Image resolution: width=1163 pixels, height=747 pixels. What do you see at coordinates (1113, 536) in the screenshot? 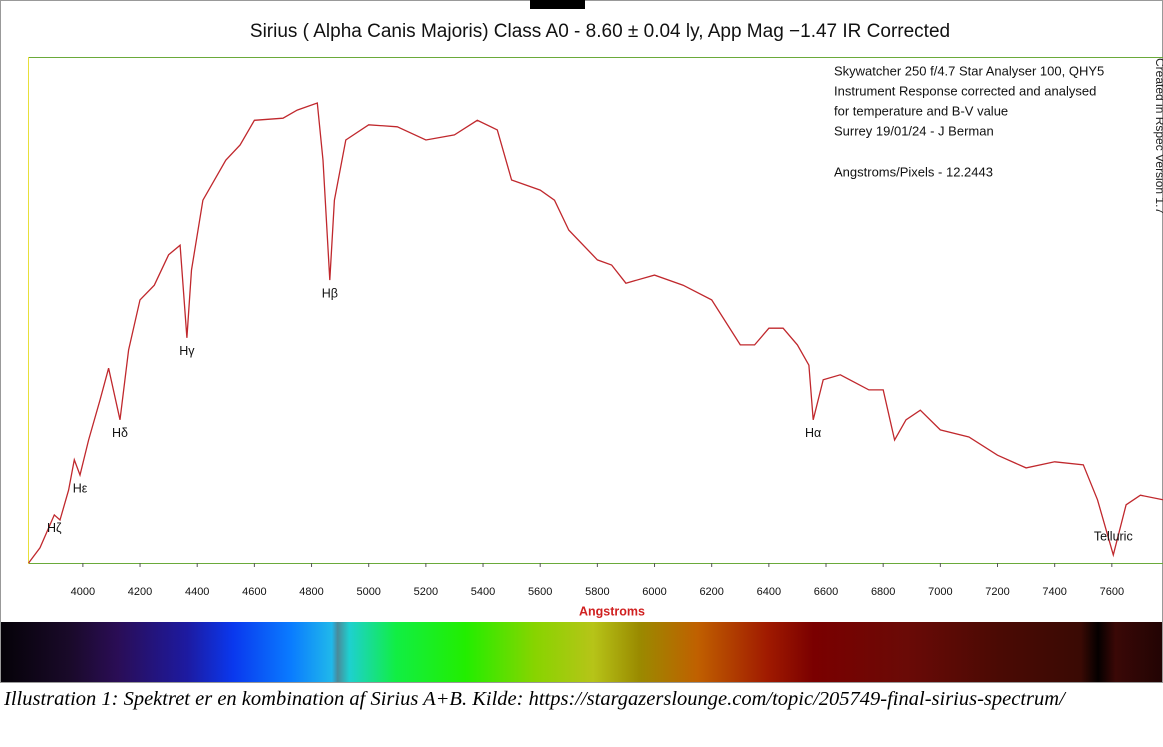
I see `line-annotation: Telluric` at bounding box center [1113, 536].